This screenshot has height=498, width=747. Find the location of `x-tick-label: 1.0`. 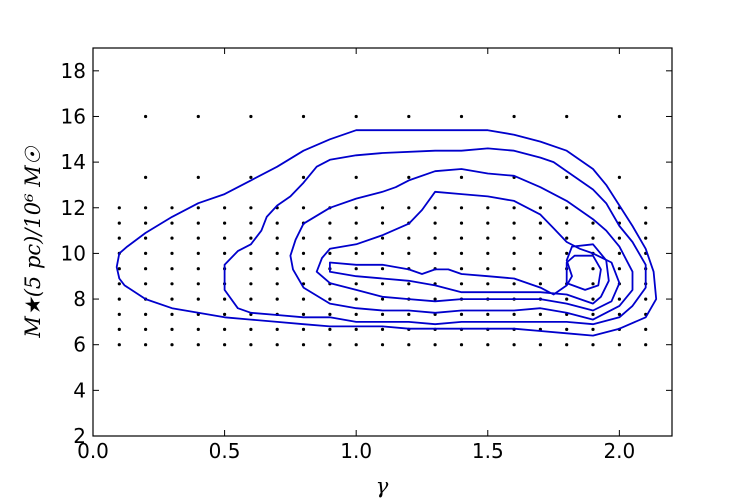

x-tick-label: 1.0 is located at coordinates (356, 451).